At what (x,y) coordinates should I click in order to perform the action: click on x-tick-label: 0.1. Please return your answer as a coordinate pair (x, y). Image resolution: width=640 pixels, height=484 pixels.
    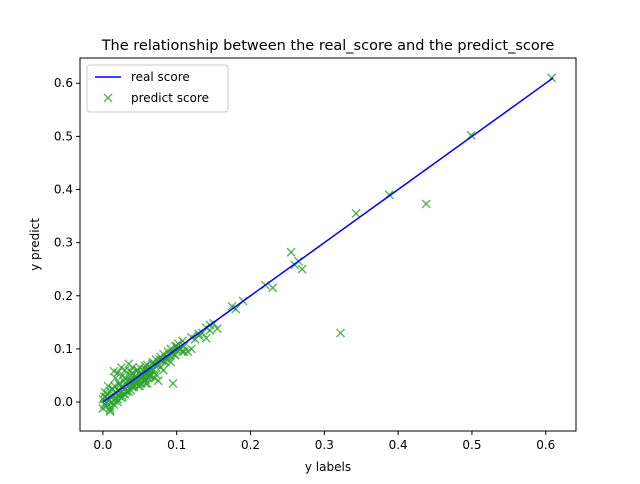
    Looking at the image, I should click on (176, 445).